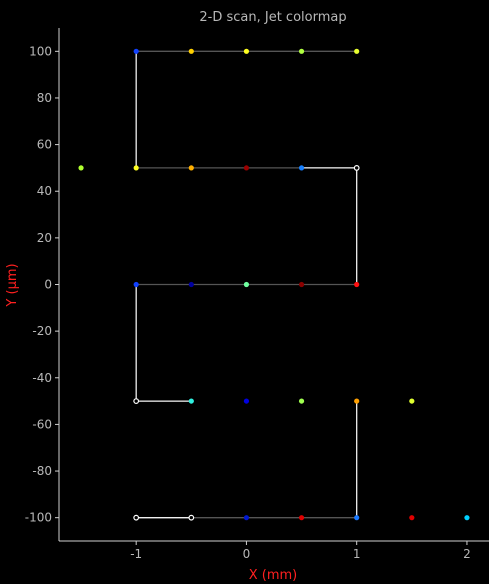 The image size is (489, 584). Describe the element at coordinates (42, 331) in the screenshot. I see `y-tick-label: -20` at that location.